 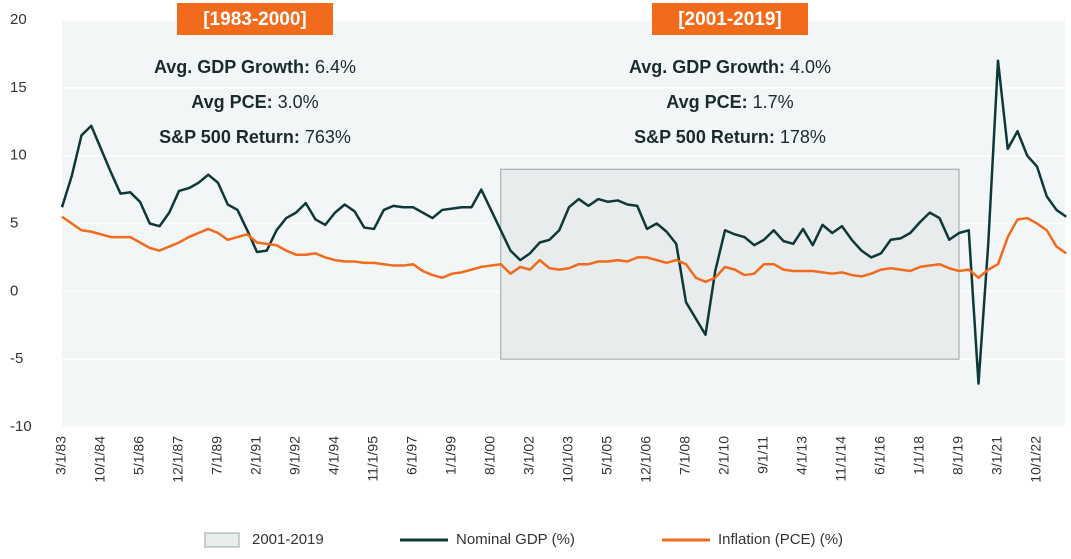 I want to click on y-tick-label: 5, so click(x=14, y=222).